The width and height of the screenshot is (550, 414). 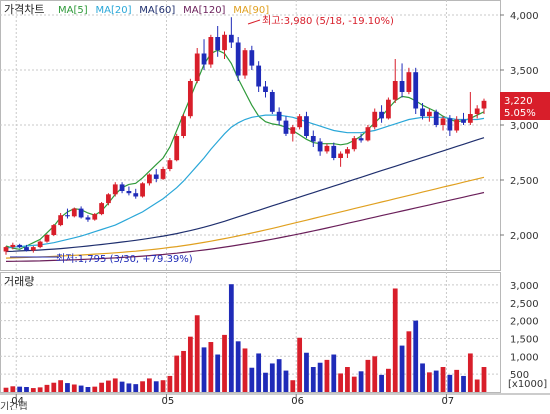 What do you see at coordinates (297, 401) in the screenshot?
I see `month-label: 06` at bounding box center [297, 401].